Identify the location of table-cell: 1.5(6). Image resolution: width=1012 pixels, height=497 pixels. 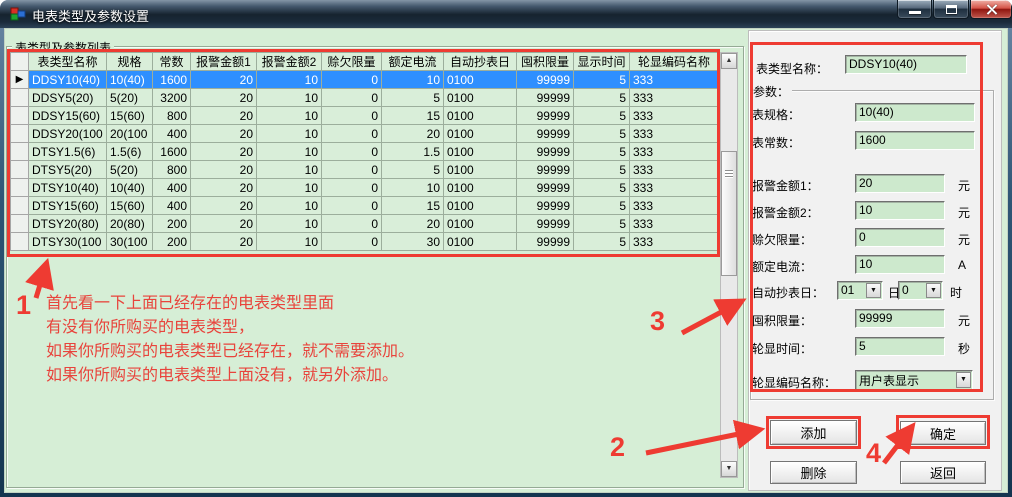
(129, 151).